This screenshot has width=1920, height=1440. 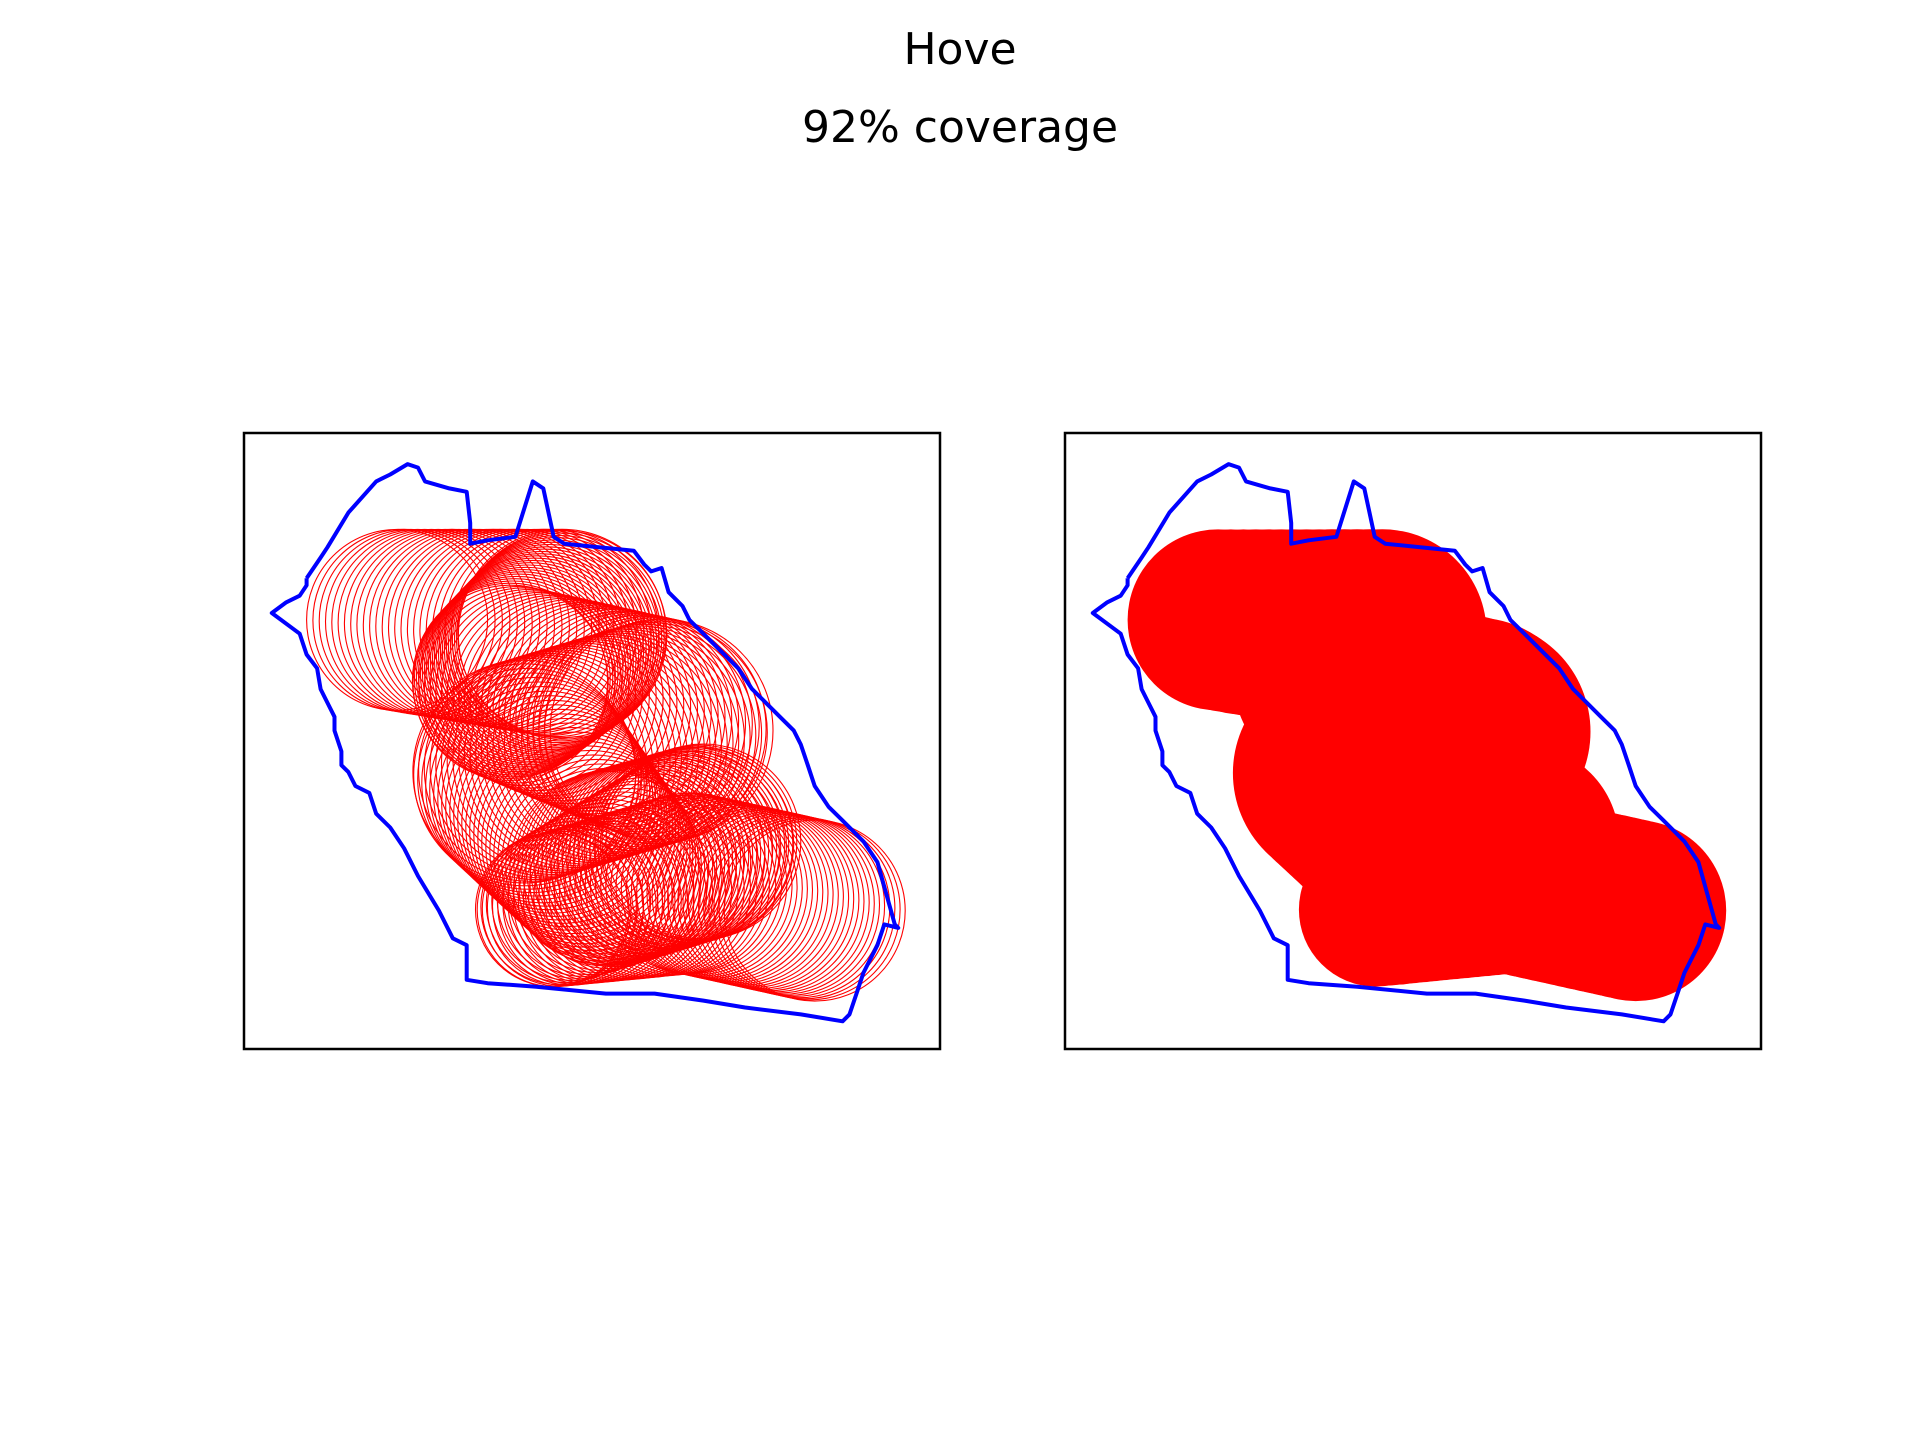 I want to click on coverage-circle-filled, so click(x=1636, y=911).